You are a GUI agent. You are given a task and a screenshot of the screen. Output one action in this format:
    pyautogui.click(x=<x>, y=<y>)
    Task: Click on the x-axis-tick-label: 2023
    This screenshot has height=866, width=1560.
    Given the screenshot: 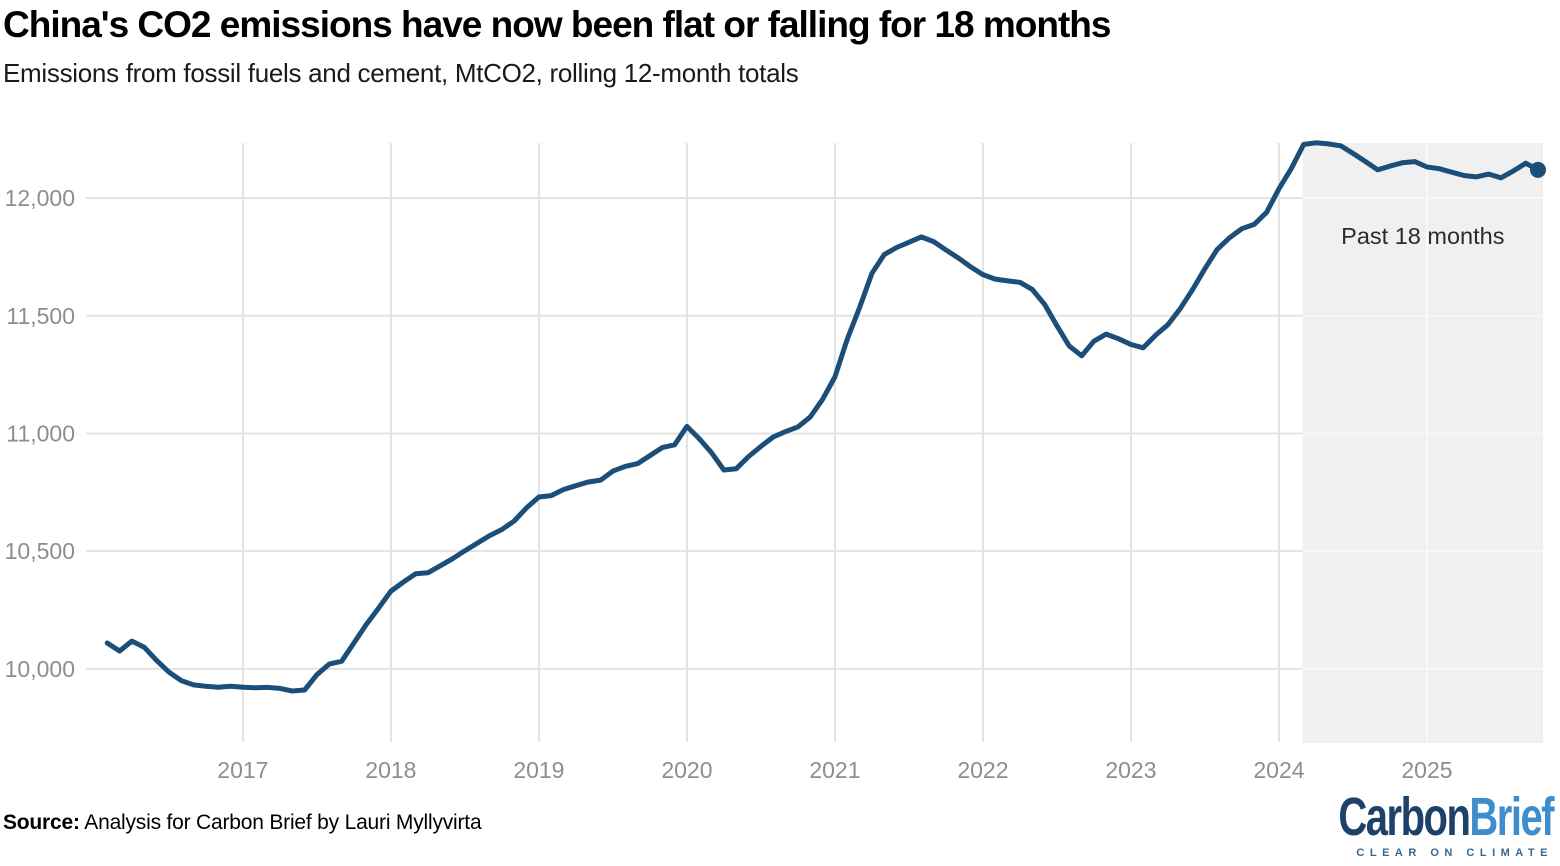 What is the action you would take?
    pyautogui.click(x=1130, y=770)
    